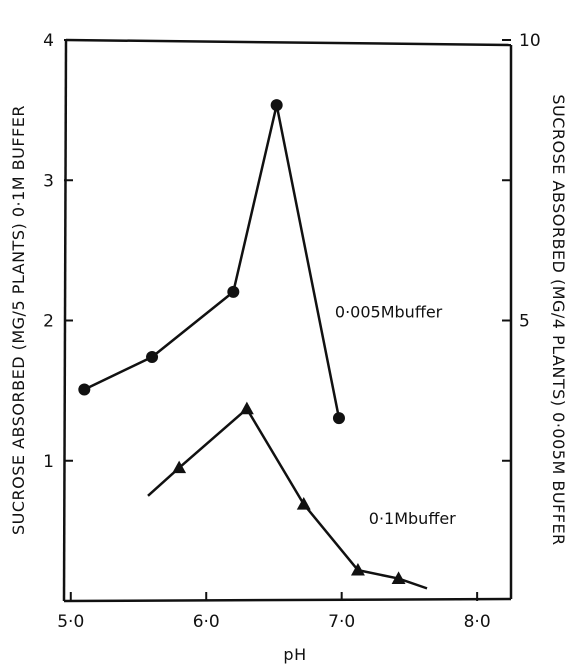 Image resolution: width=578 pixels, height=667 pixels. Describe the element at coordinates (477, 622) in the screenshot. I see `x-tick-label: 8·0` at that location.